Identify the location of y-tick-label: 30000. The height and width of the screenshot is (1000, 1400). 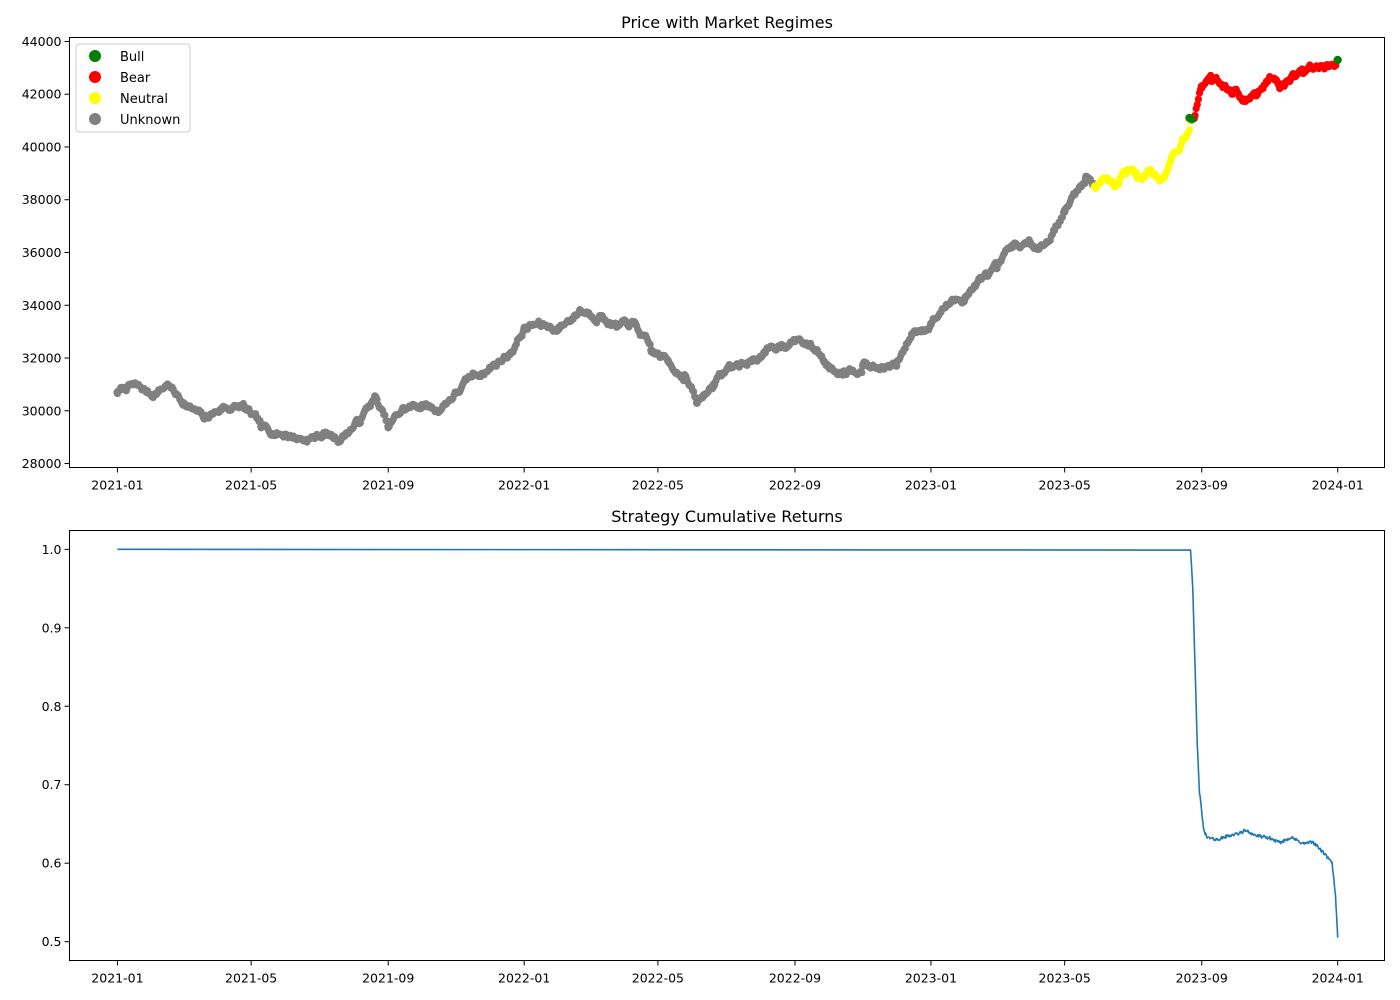
(42, 410).